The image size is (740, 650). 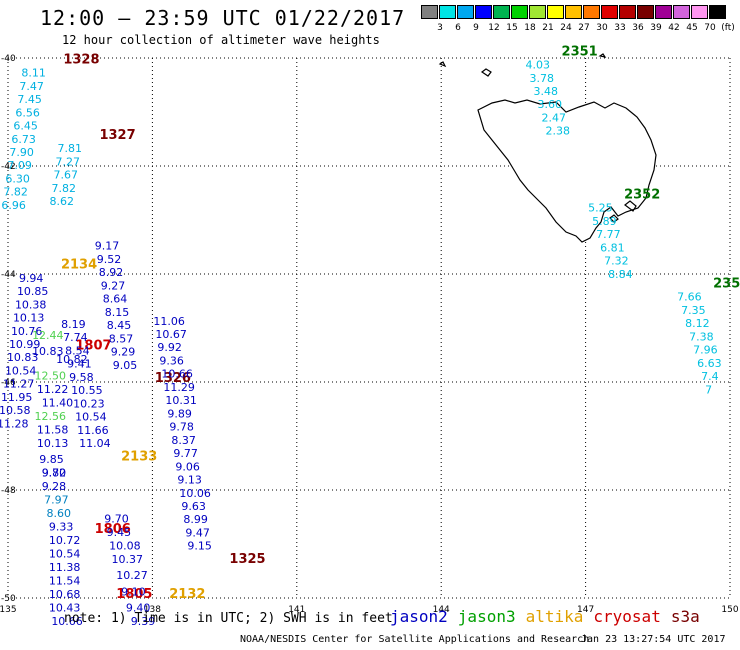 What do you see at coordinates (81, 59) in the screenshot?
I see `pass-time-label: 1328` at bounding box center [81, 59].